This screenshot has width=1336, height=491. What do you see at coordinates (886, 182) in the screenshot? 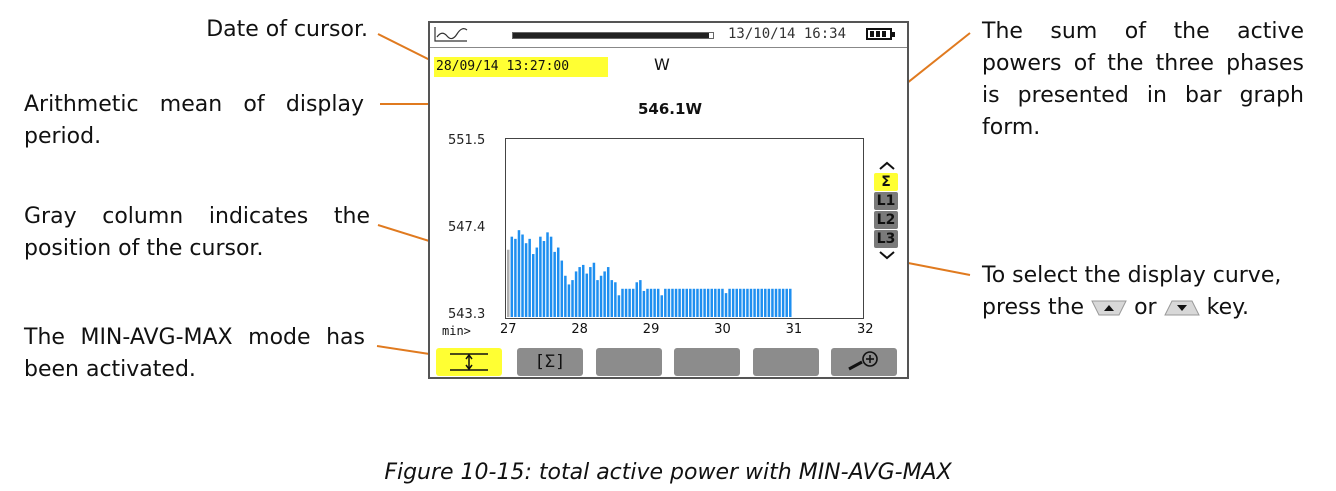
I see `phase-sigma: Σ` at bounding box center [886, 182].